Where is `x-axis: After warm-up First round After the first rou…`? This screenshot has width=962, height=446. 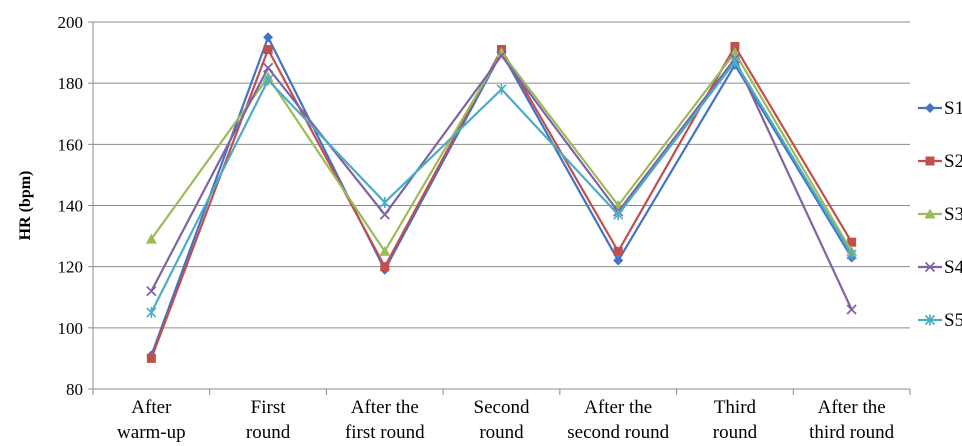
x-axis: After warm-up First round After the first rou… is located at coordinates (501, 415).